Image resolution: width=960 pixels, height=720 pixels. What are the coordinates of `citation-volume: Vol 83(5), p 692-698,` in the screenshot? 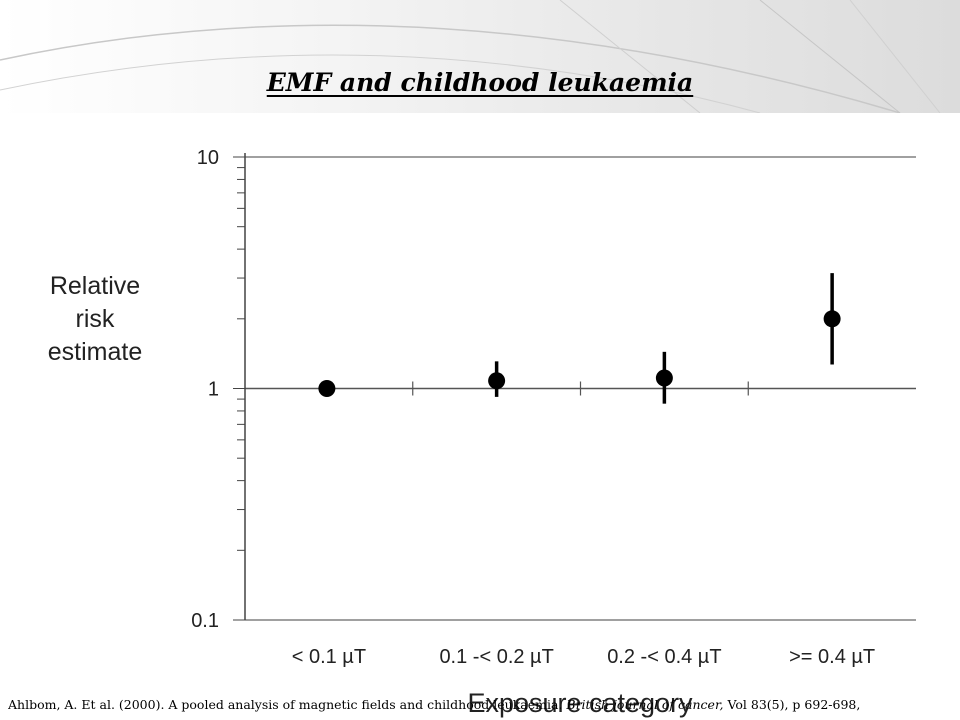 It's located at (794, 704).